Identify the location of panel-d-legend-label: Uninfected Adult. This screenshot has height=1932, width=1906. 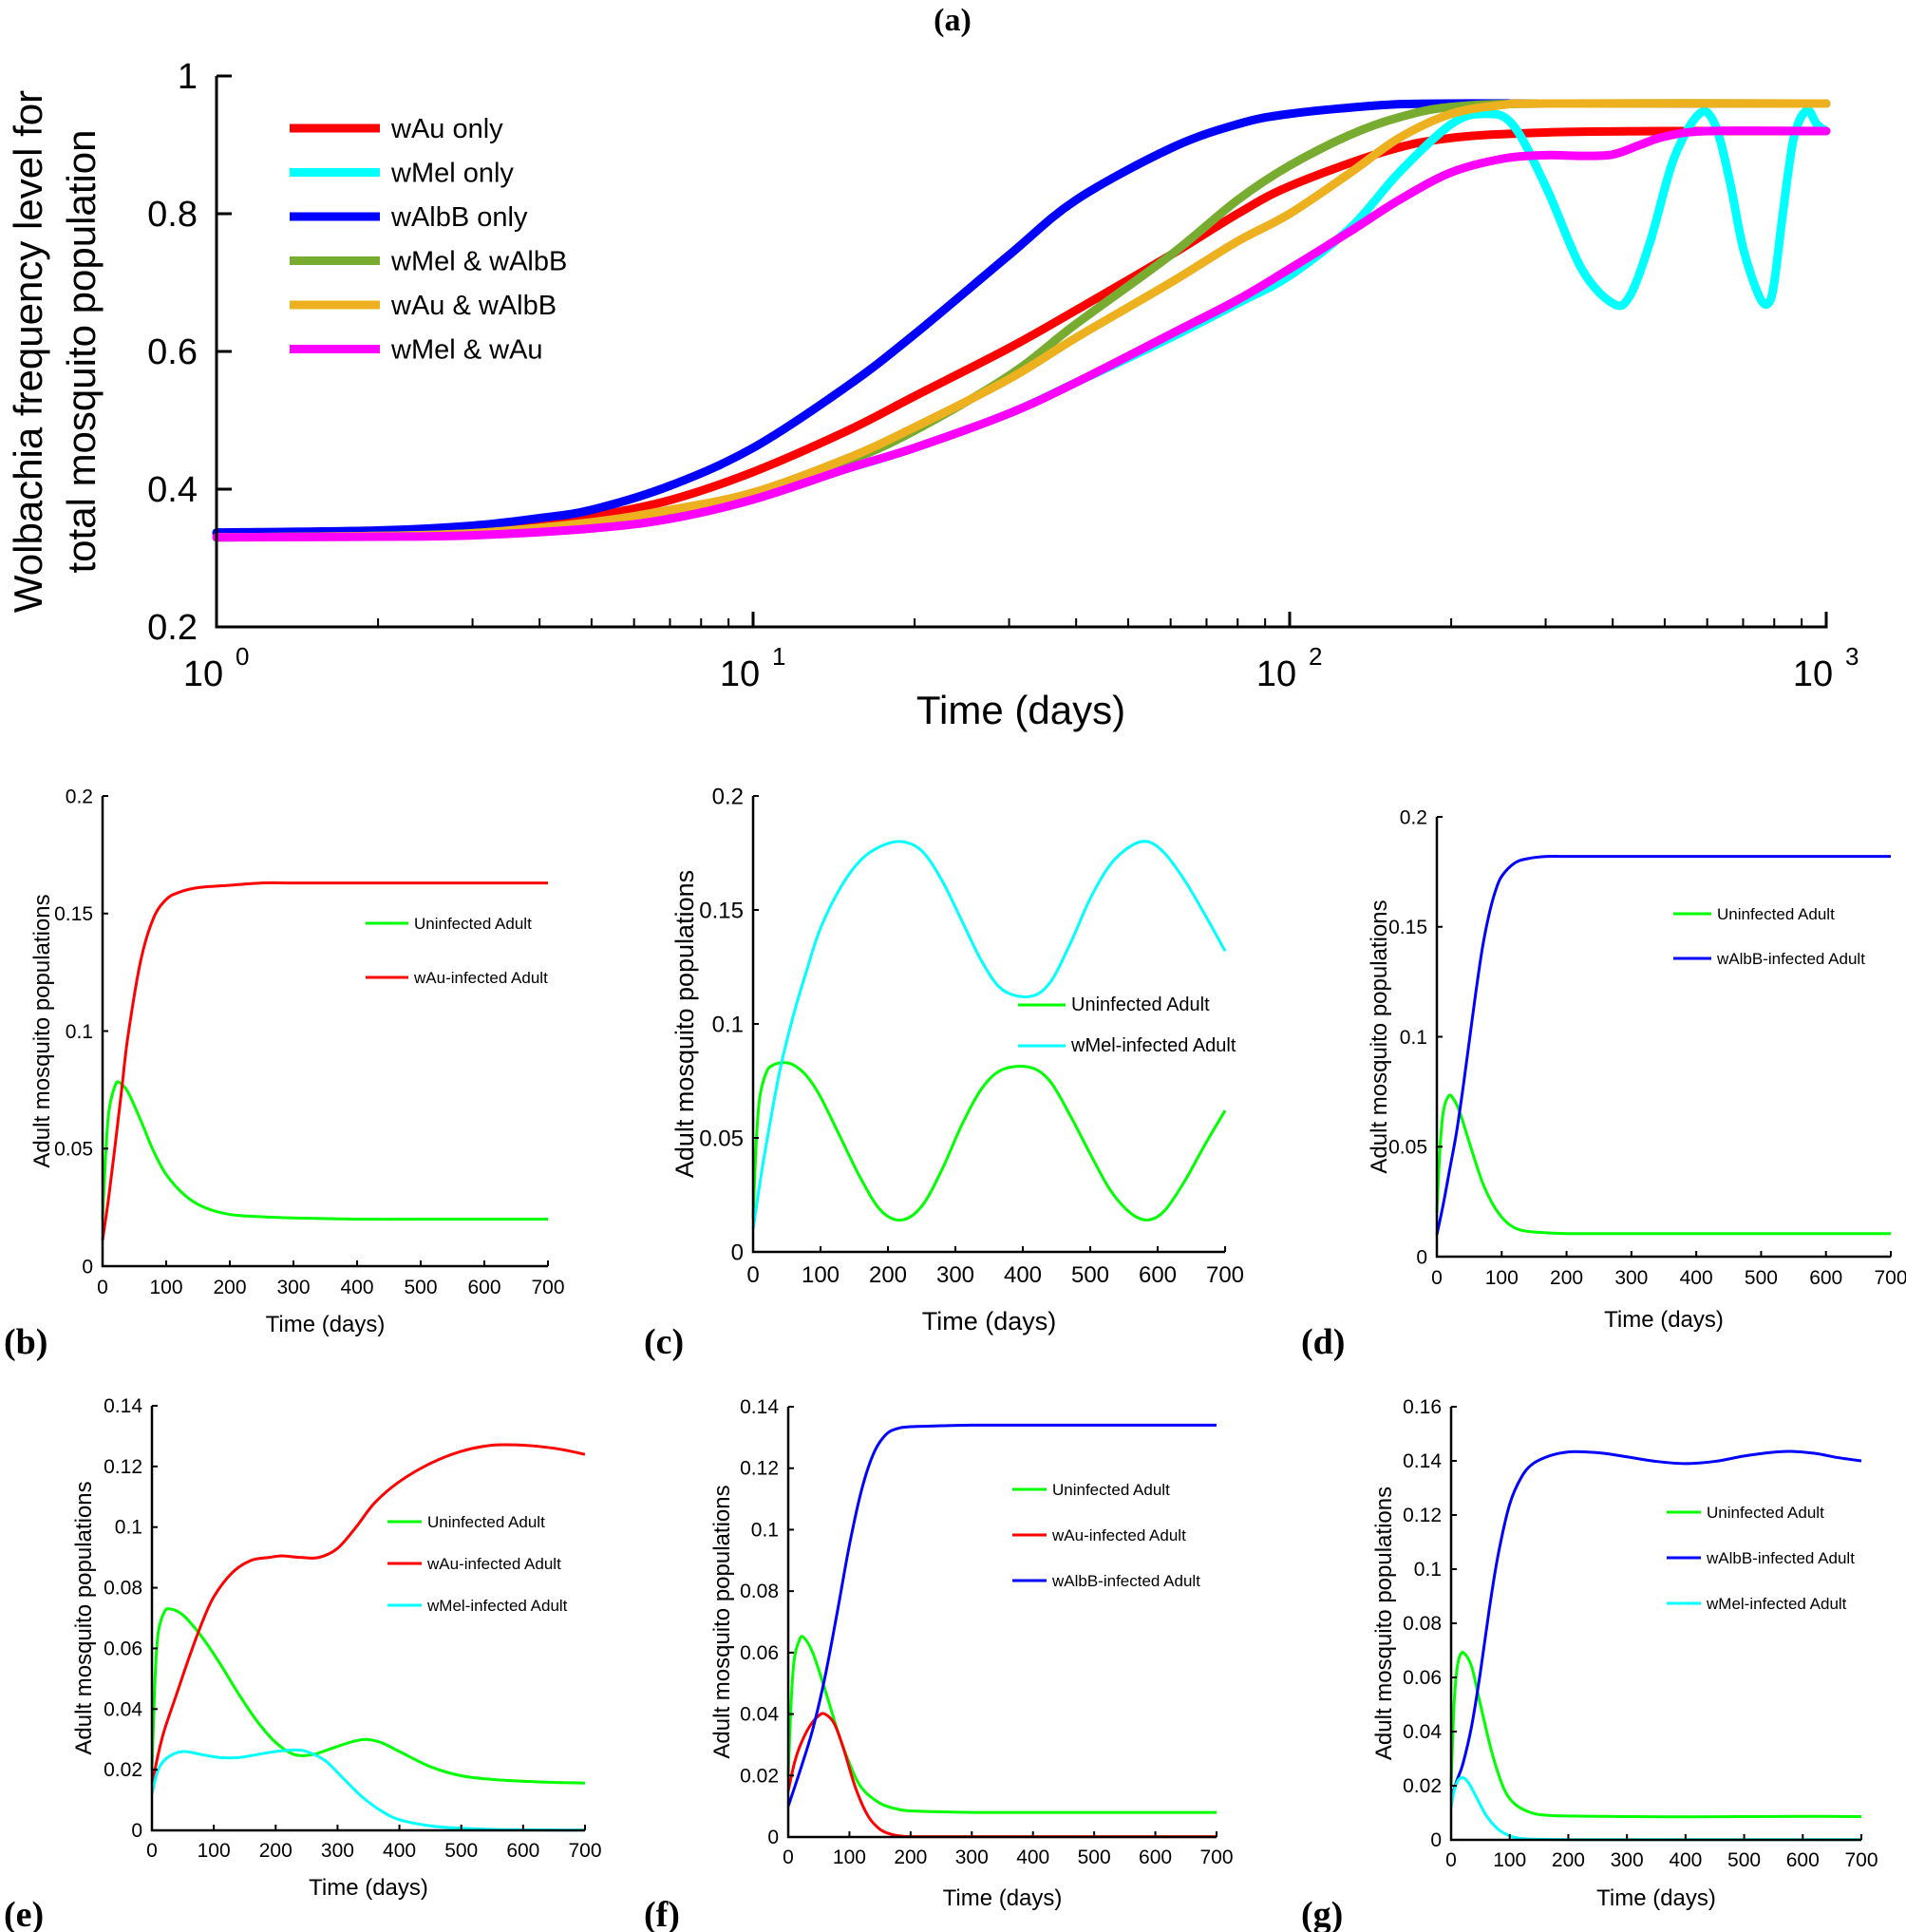
(1776, 914).